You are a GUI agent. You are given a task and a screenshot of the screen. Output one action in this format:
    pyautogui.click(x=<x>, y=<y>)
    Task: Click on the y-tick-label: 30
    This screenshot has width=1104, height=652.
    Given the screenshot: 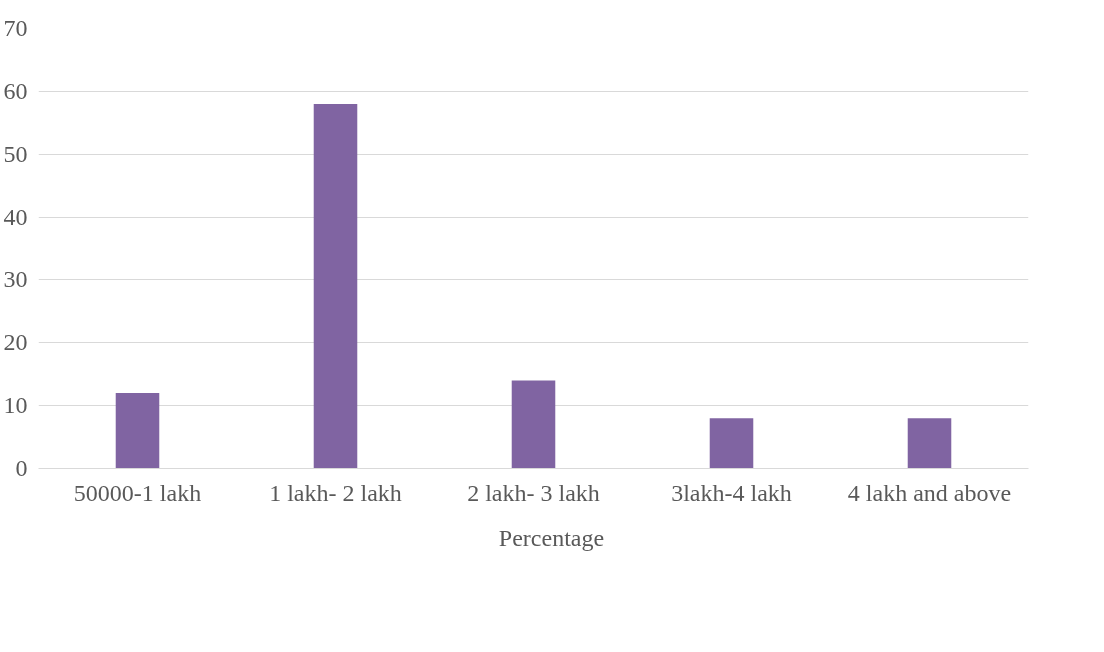 What is the action you would take?
    pyautogui.click(x=15, y=279)
    